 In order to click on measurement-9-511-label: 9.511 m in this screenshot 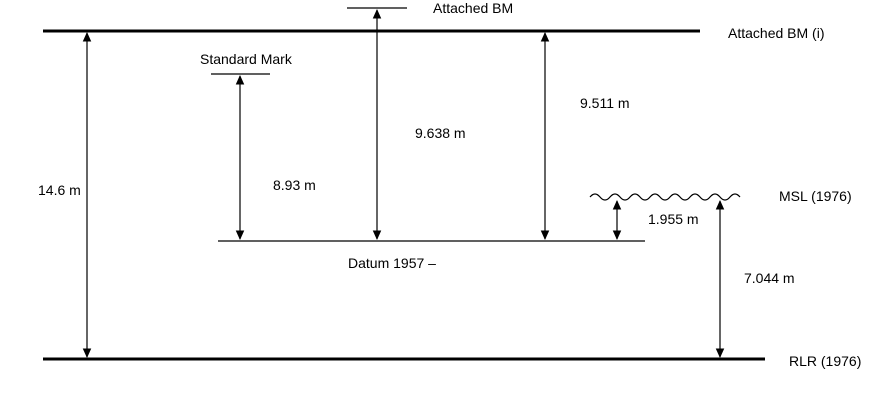, I will do `click(605, 103)`.